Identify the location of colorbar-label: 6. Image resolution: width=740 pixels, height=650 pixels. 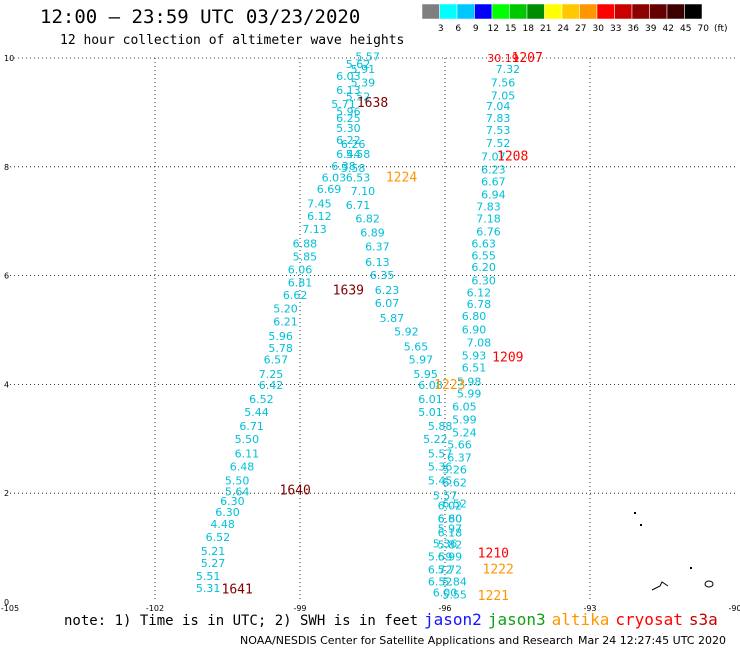
(458, 29).